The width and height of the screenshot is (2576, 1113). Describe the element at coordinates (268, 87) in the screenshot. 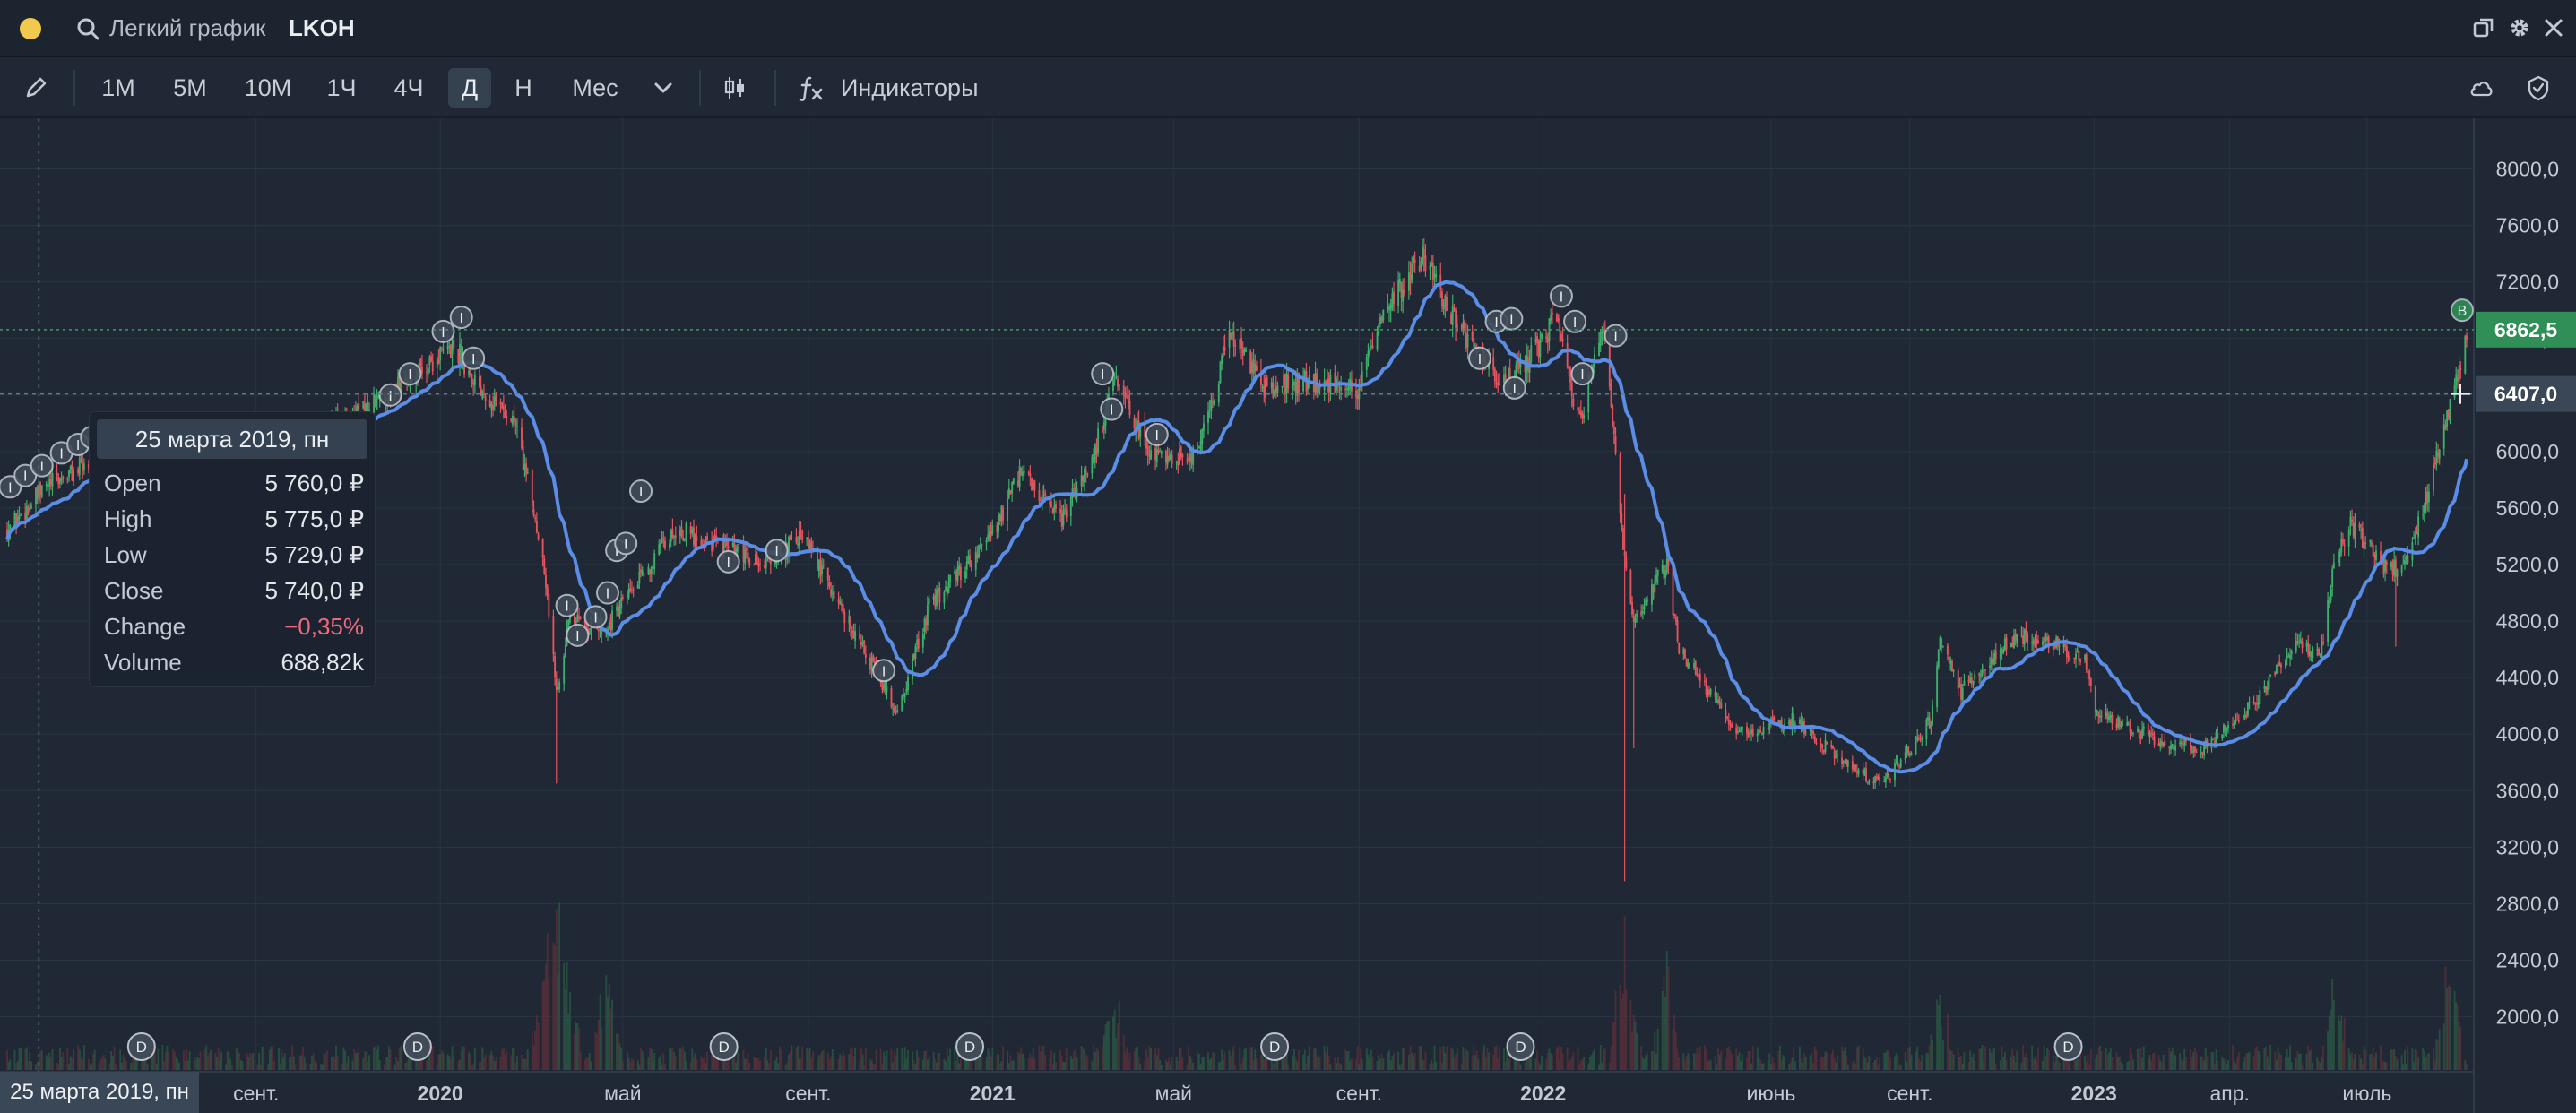

I see `timeframe-10m-button: 10М` at that location.